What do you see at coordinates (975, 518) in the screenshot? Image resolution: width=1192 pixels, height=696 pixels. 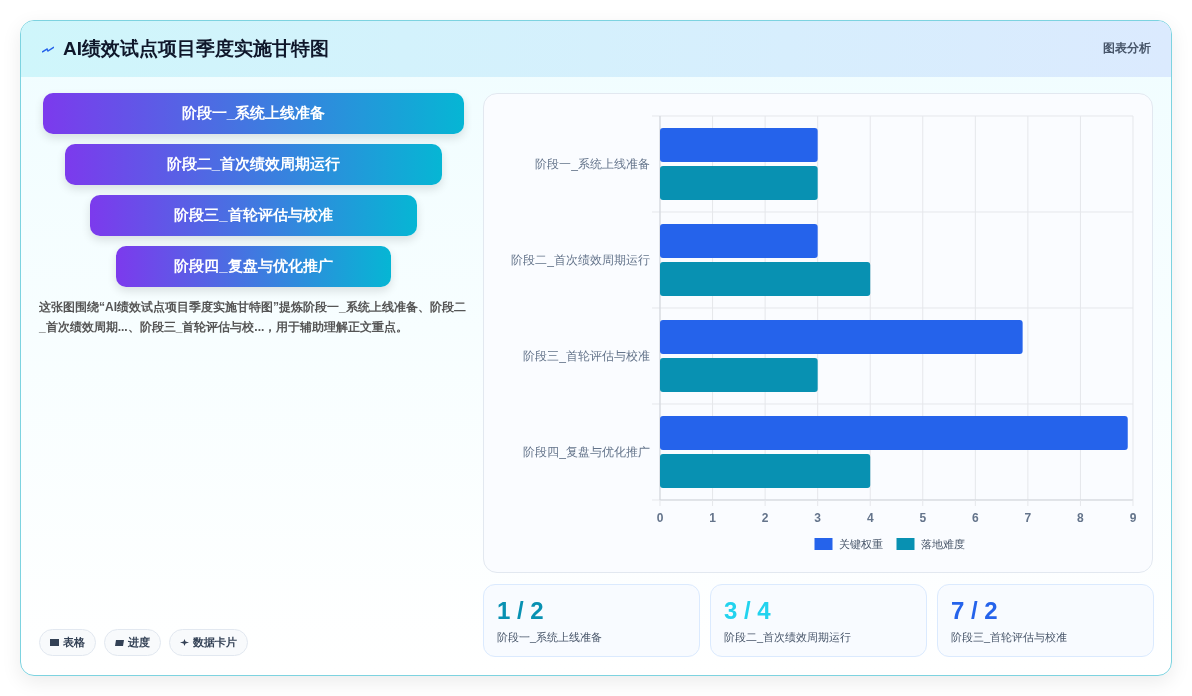 I see `x-tick-label: 6` at bounding box center [975, 518].